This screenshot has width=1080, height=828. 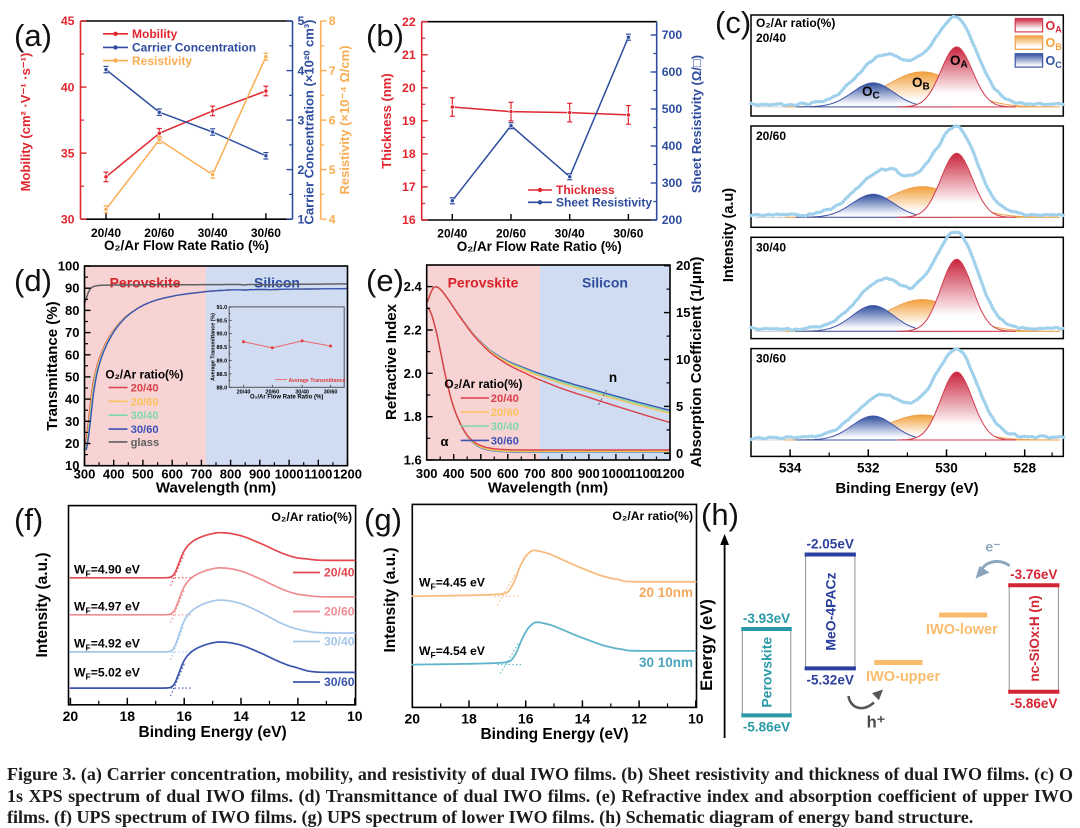 I want to click on svg-text: 2.0, so click(x=413, y=373).